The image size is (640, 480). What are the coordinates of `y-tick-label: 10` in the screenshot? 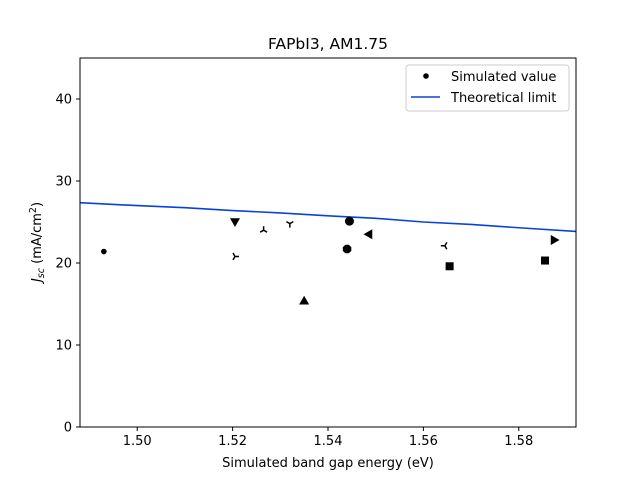 It's located at (63, 346).